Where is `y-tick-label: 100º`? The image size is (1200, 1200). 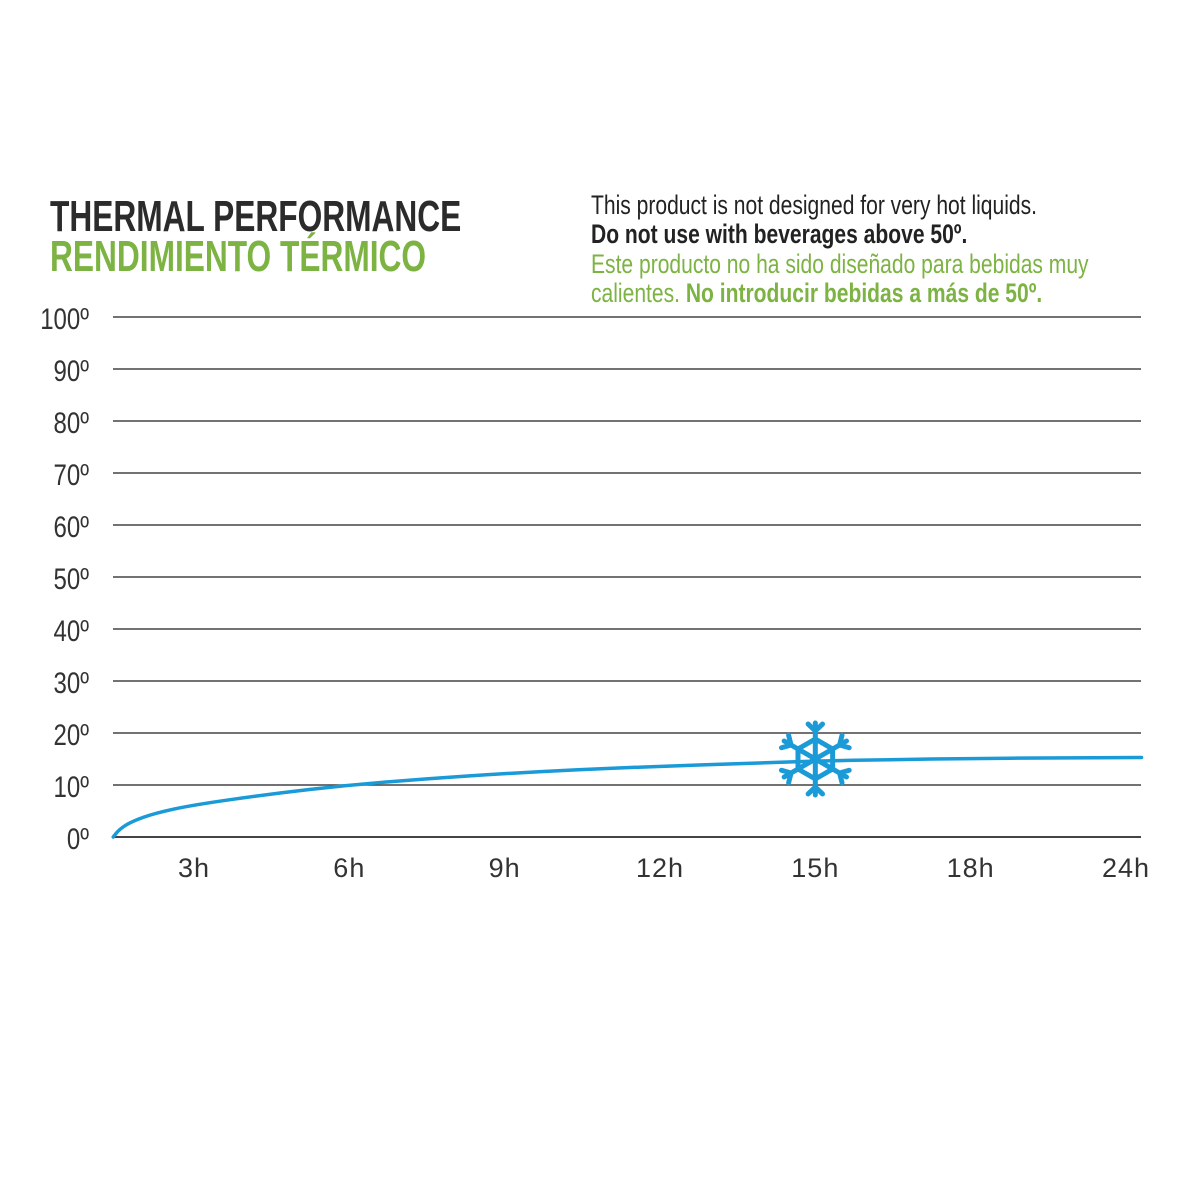
y-tick-label: 100º is located at coordinates (64, 318).